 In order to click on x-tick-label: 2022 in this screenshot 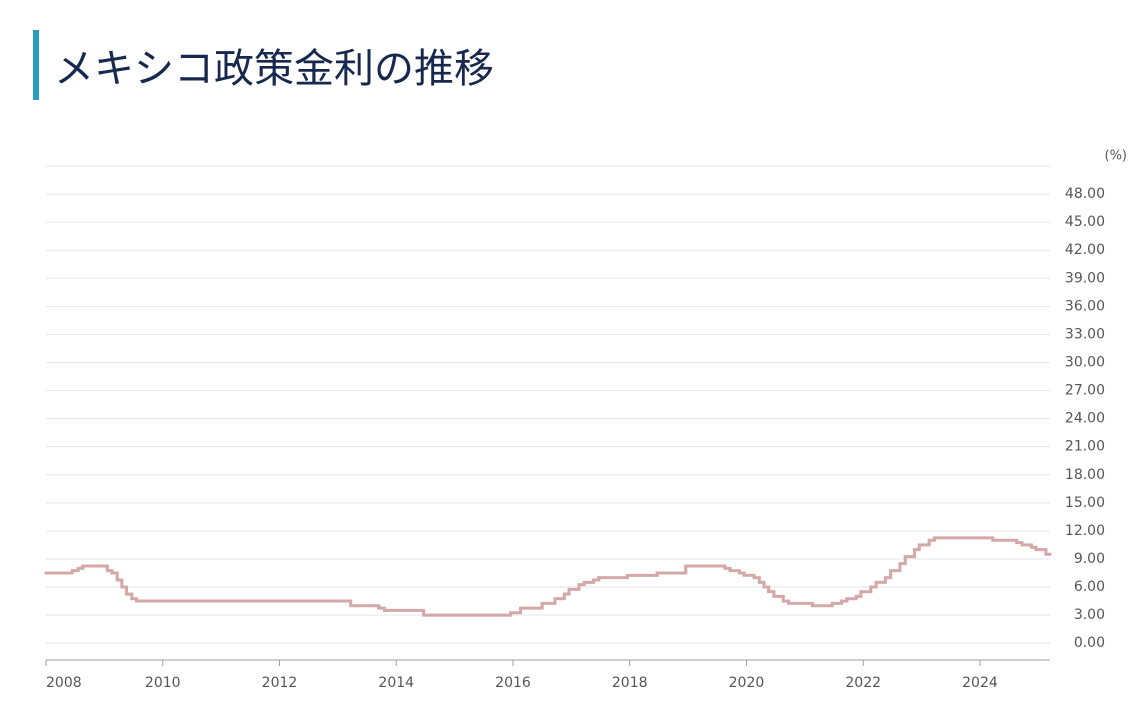, I will do `click(863, 683)`.